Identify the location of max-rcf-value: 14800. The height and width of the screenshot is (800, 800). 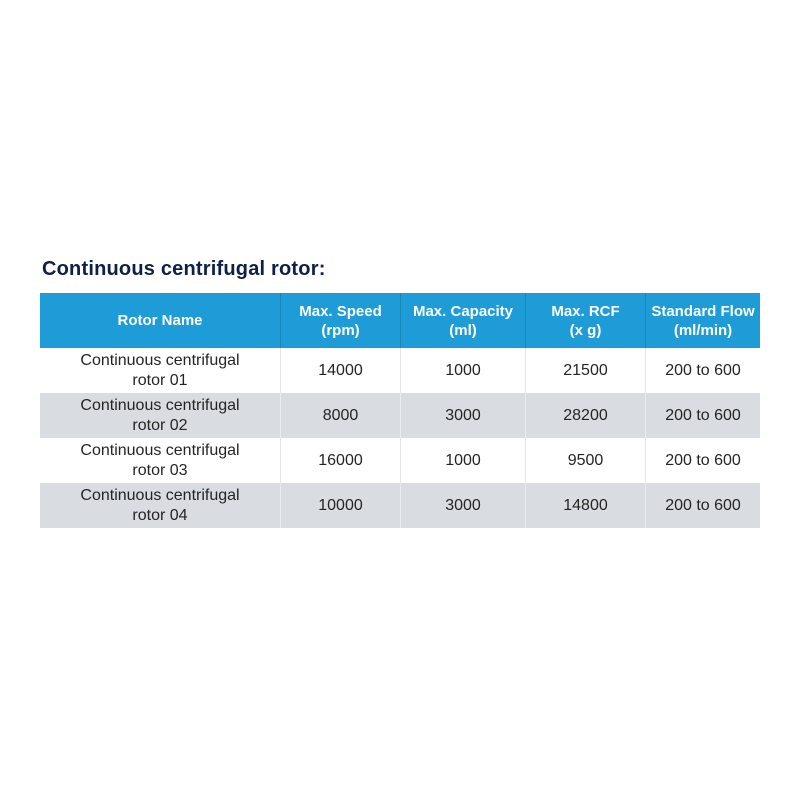
(585, 505).